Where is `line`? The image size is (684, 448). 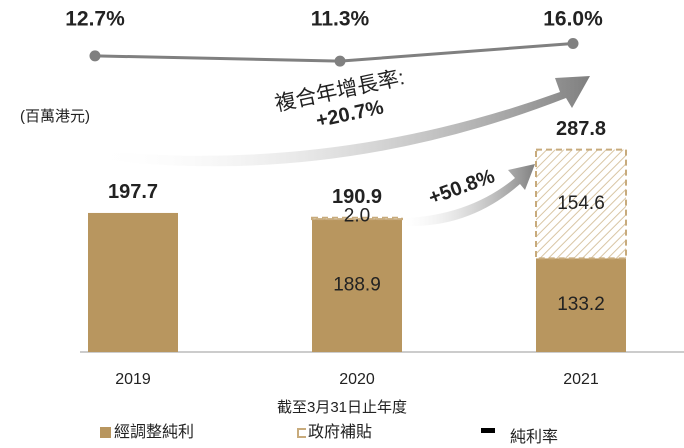
line is located at coordinates (334, 52).